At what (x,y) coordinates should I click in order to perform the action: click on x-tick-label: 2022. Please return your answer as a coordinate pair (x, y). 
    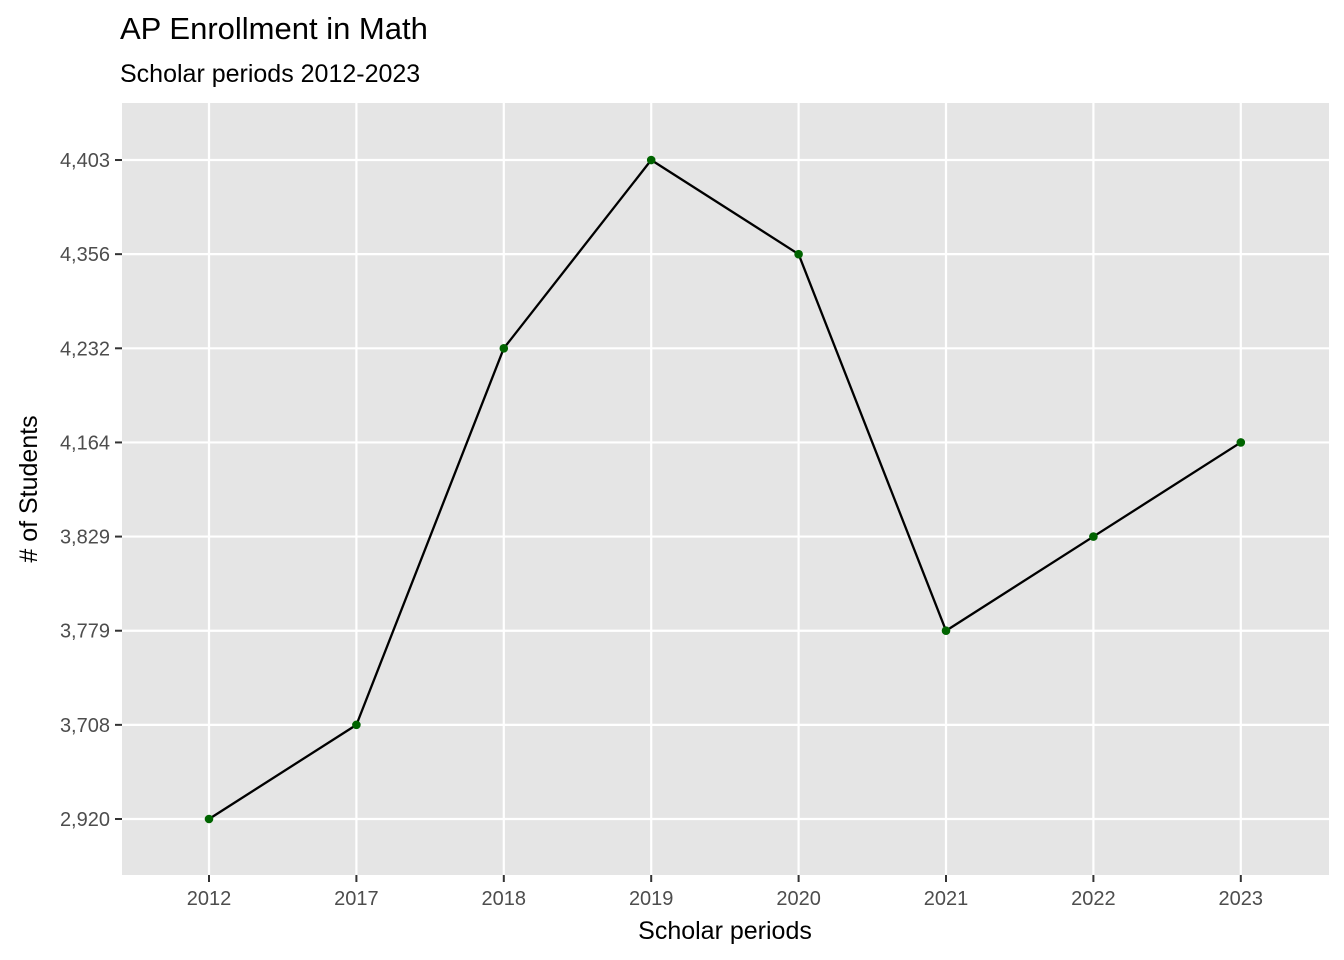
    Looking at the image, I should click on (1093, 899).